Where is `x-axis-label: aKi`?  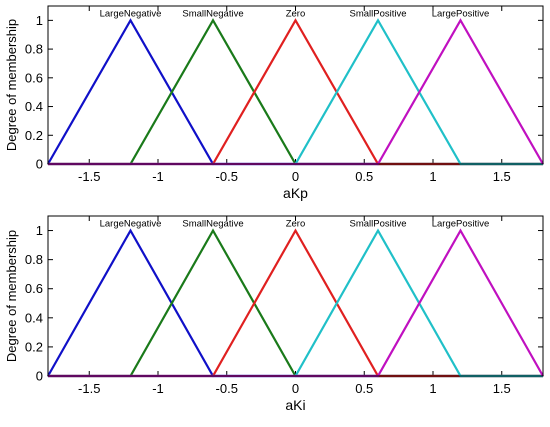 x-axis-label: aKi is located at coordinates (295, 405).